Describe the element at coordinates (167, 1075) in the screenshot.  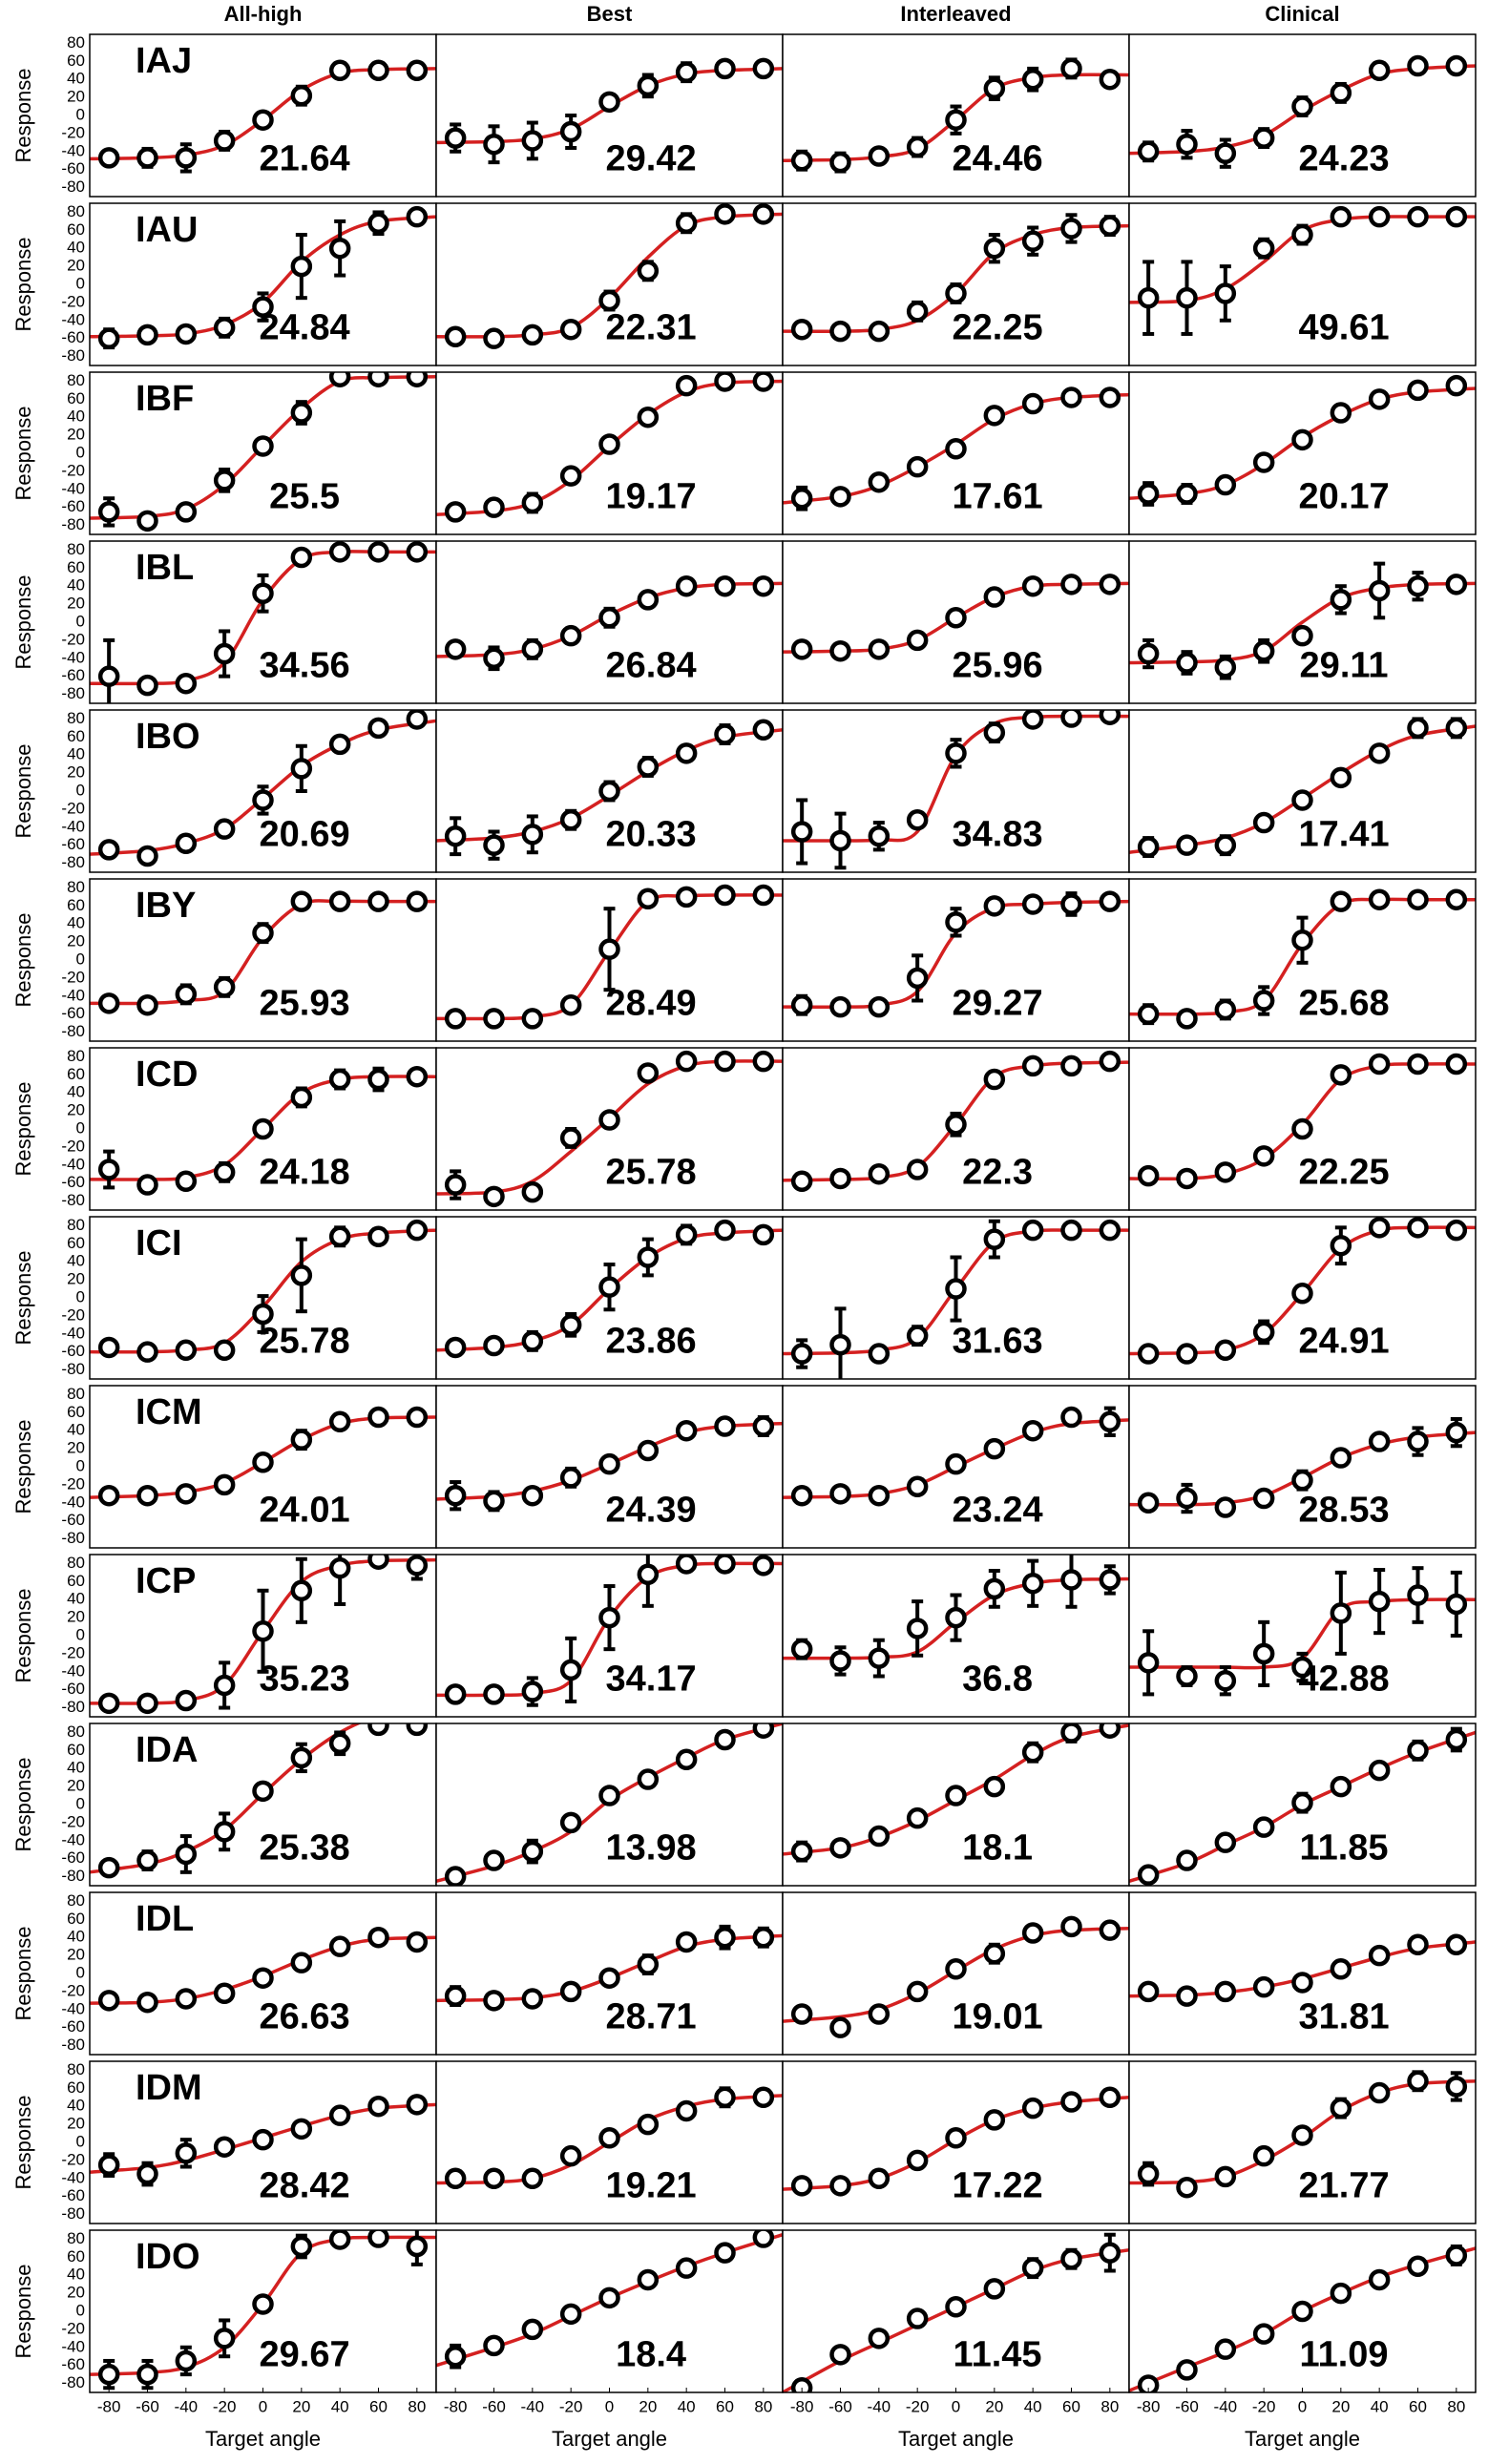
I see `row-name: ICD` at that location.